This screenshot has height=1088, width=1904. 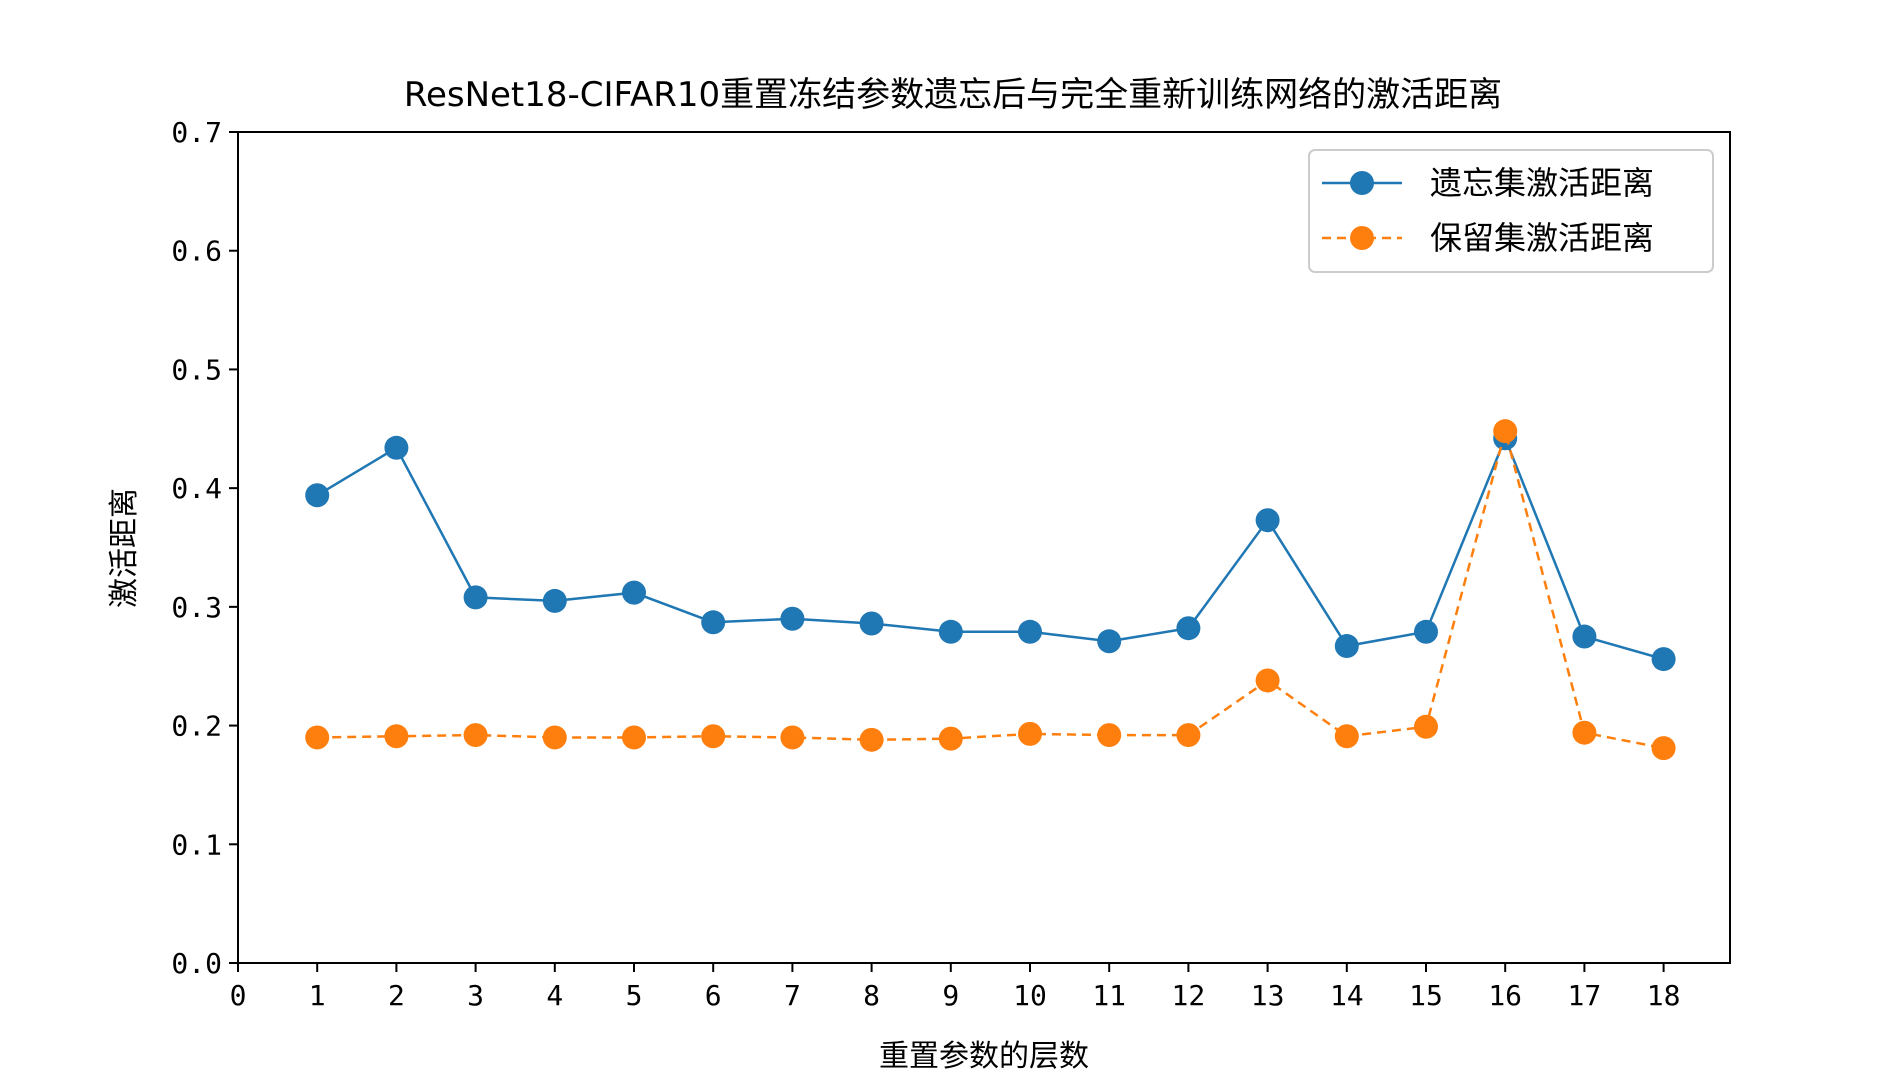 What do you see at coordinates (984, 1056) in the screenshot?
I see `x-axis-label: 重置参数的层数` at bounding box center [984, 1056].